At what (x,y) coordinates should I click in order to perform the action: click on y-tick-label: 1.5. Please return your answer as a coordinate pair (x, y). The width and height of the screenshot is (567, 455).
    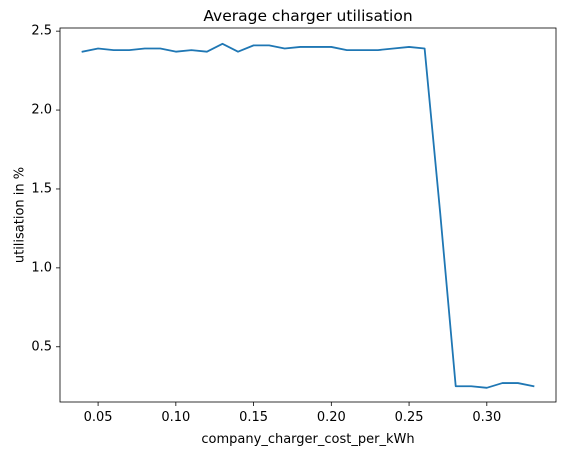
    Looking at the image, I should click on (41, 188).